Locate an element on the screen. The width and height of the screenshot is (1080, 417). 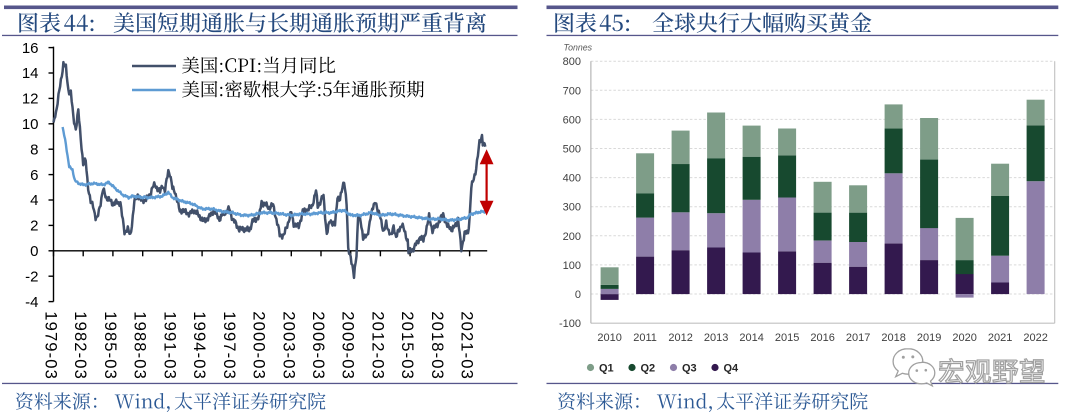
svg-text: 2012-03 is located at coordinates (377, 345).